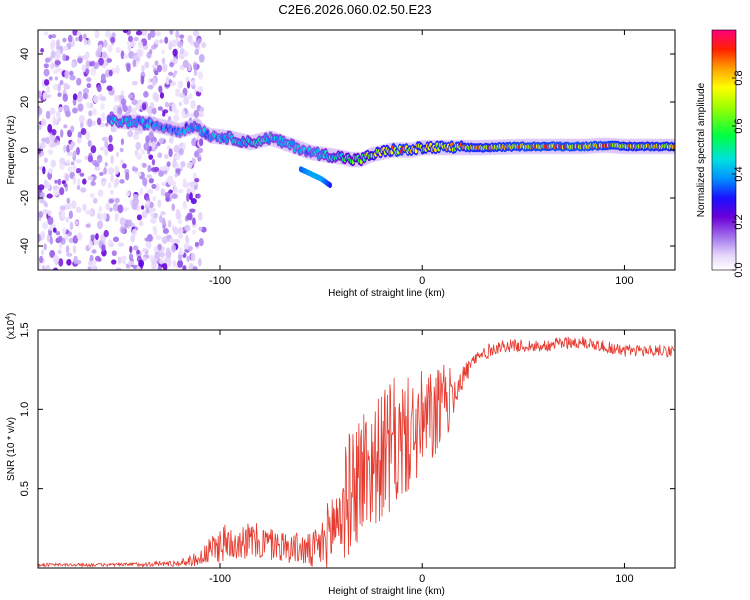  What do you see at coordinates (220, 579) in the screenshot?
I see `snr-x-tick-label: -100` at bounding box center [220, 579].